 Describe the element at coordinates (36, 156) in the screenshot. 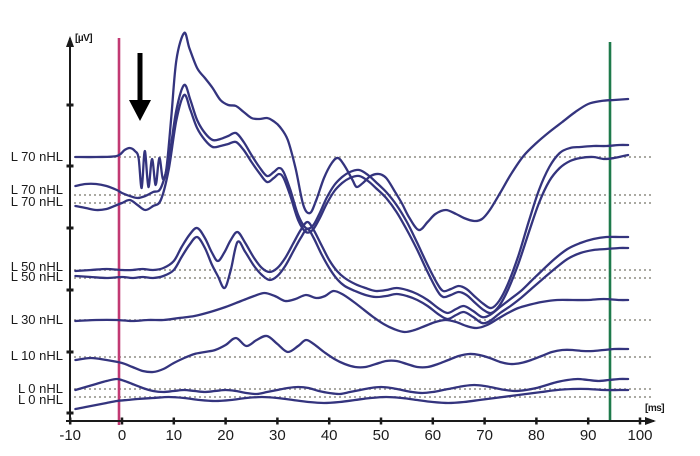

I see `trace-label-0: L 70 nHL` at that location.